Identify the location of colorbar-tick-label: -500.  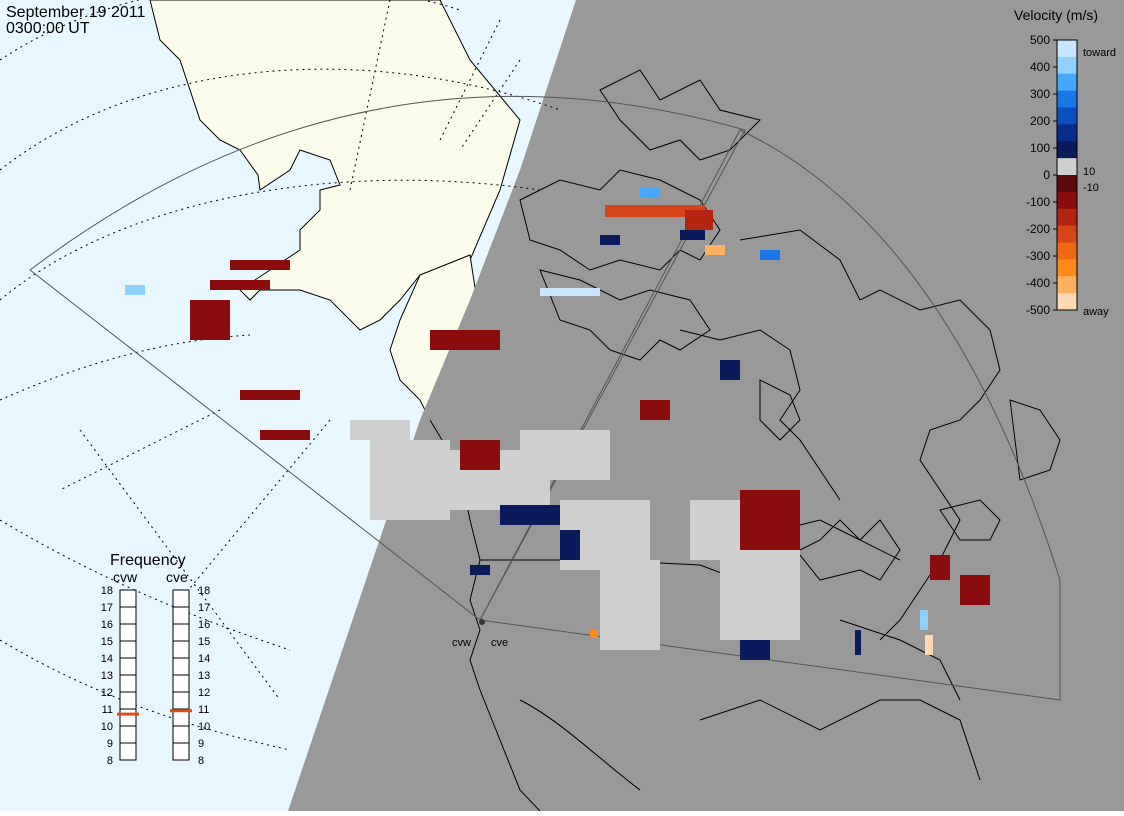
(1038, 310).